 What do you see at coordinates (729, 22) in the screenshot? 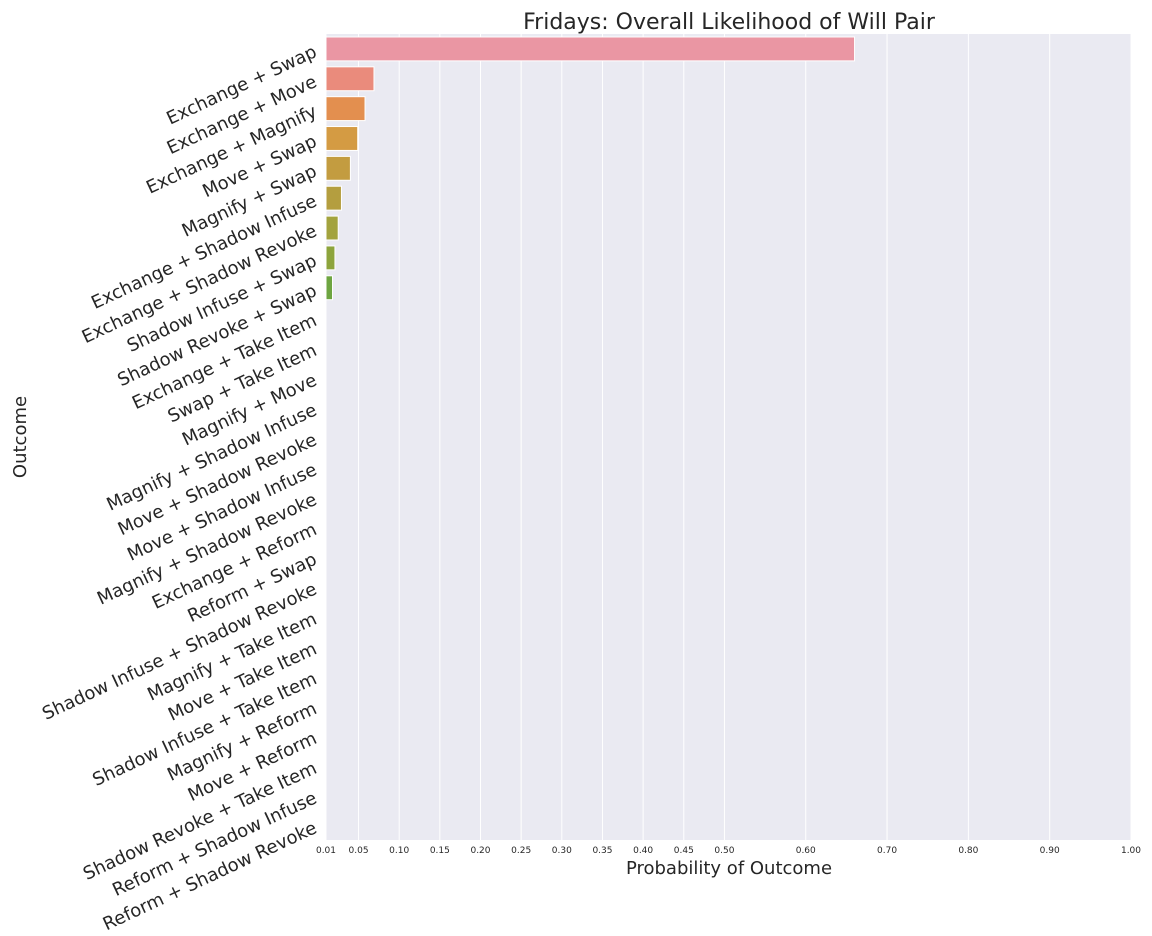
I see `chart-title: Fridays: Overall Likelihood of Will Pair` at bounding box center [729, 22].